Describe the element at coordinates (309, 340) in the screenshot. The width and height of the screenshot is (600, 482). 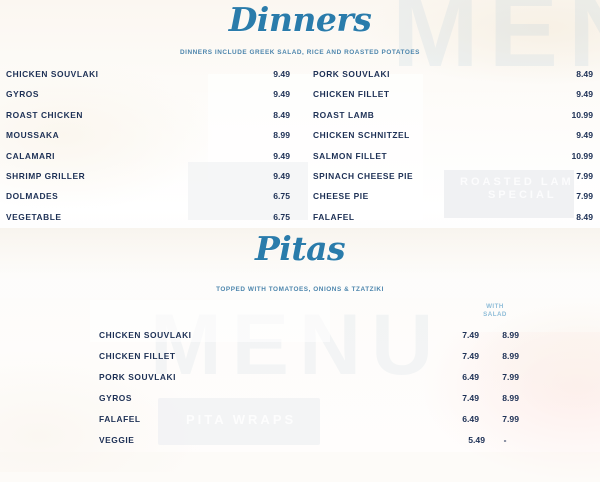
I see `pita-item-row: CHICKEN SOUVLAKI 7.49 8.99` at that location.